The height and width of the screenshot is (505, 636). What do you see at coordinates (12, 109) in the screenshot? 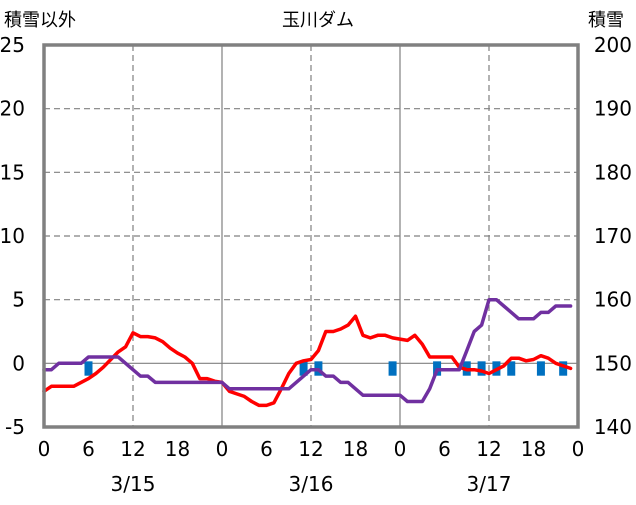
I see `y-tick-left: 20` at bounding box center [12, 109].